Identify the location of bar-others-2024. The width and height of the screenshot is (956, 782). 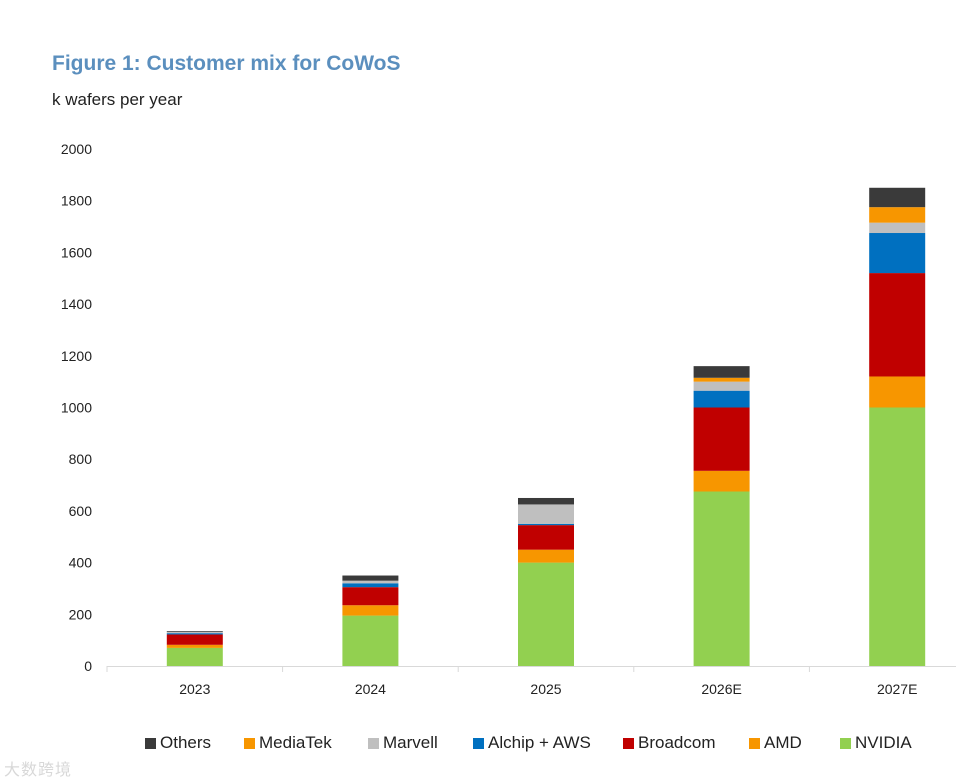
(370, 578).